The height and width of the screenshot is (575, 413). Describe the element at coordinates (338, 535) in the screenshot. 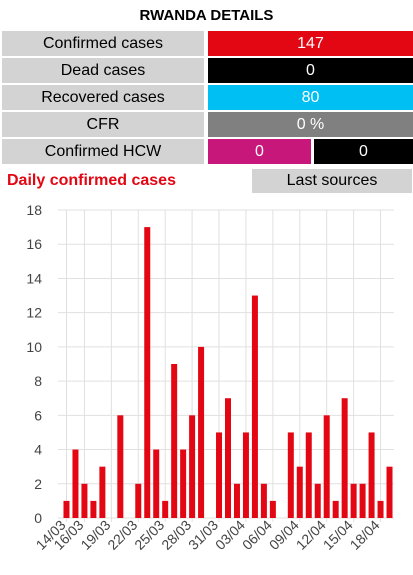

I see `x-tick-label: 15/04` at that location.